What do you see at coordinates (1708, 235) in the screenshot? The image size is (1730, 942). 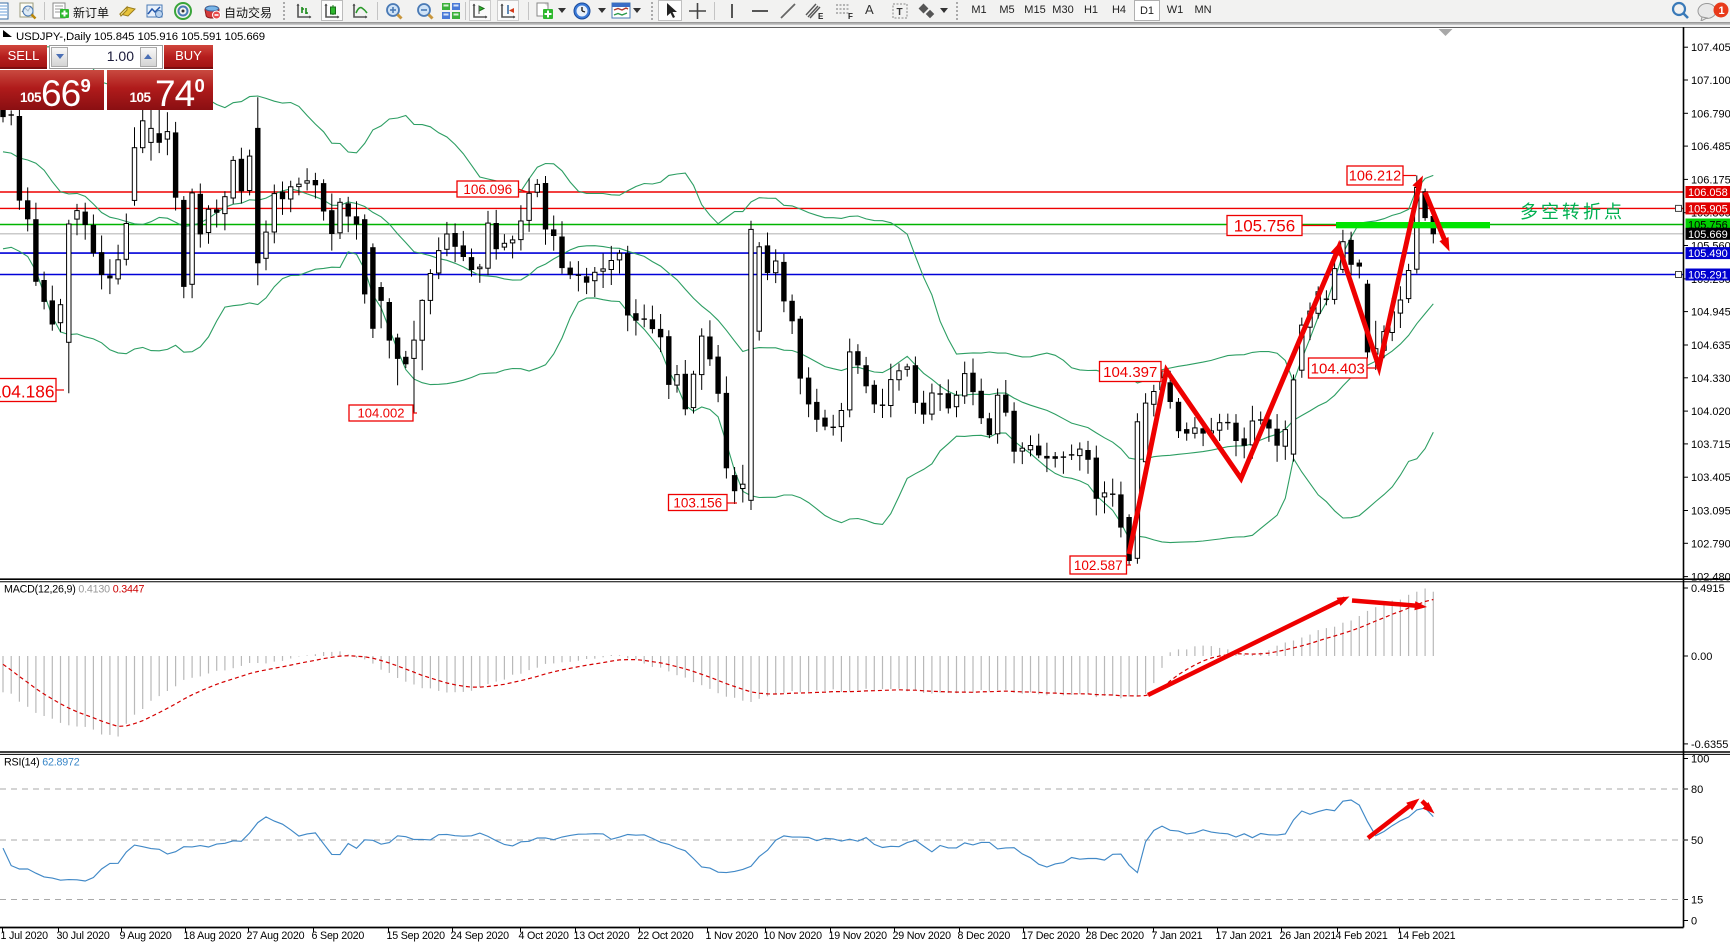 I see `svg-text: 105.669` at bounding box center [1708, 235].